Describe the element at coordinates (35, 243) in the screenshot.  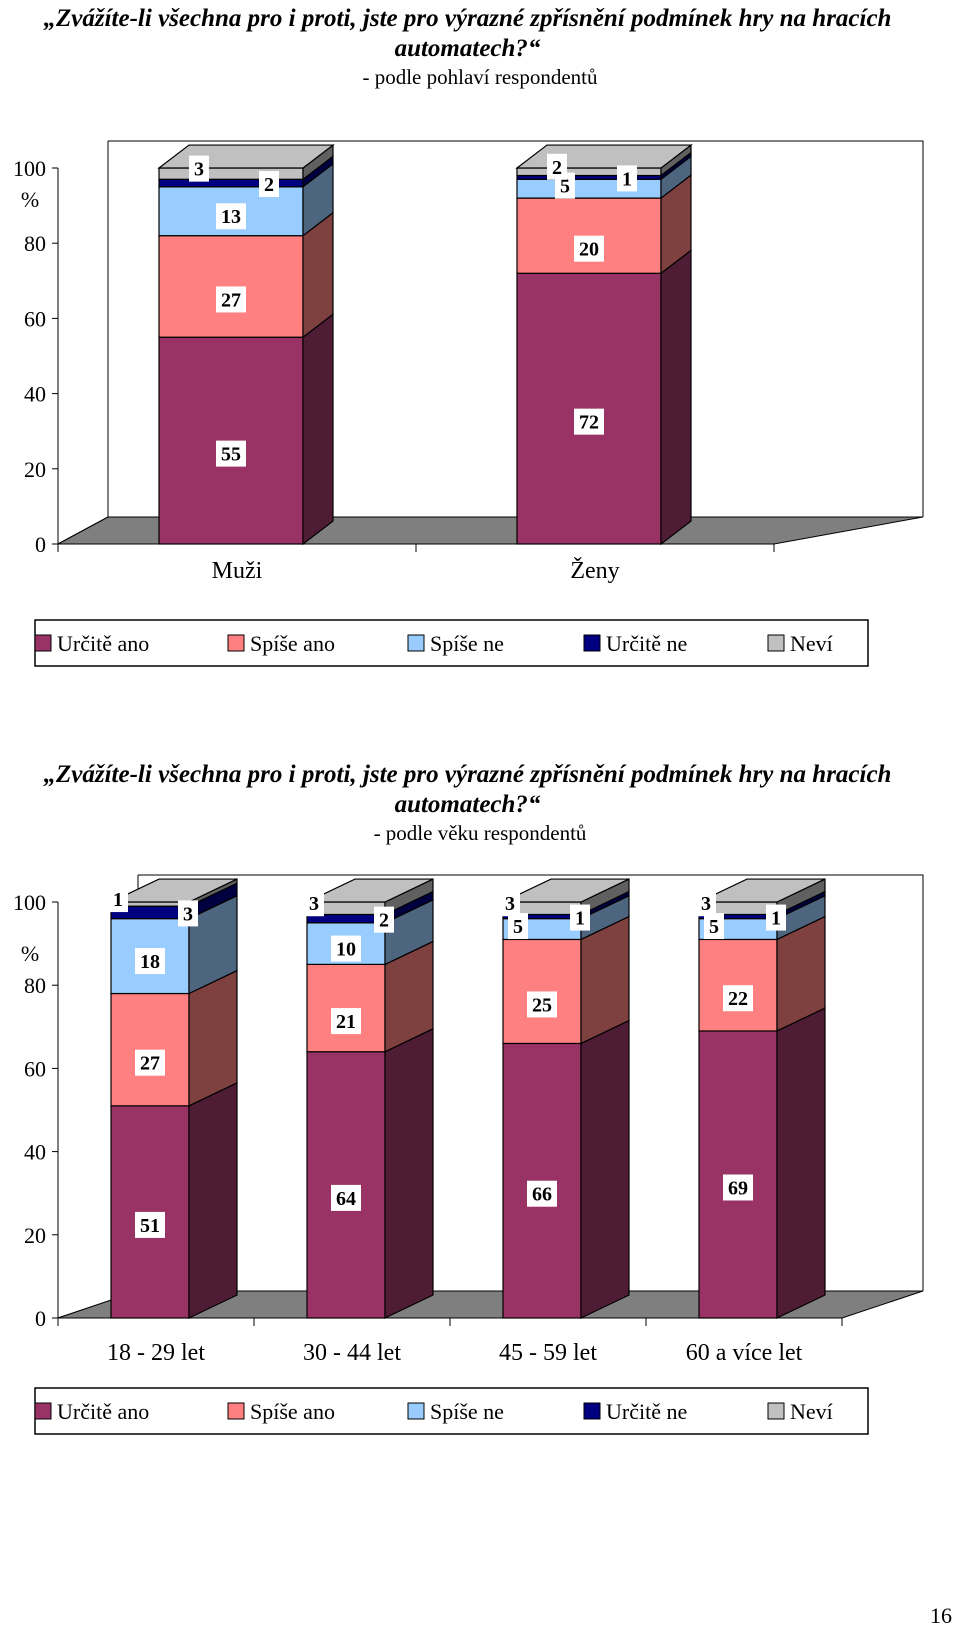
I see `y-tick-label: 80` at that location.